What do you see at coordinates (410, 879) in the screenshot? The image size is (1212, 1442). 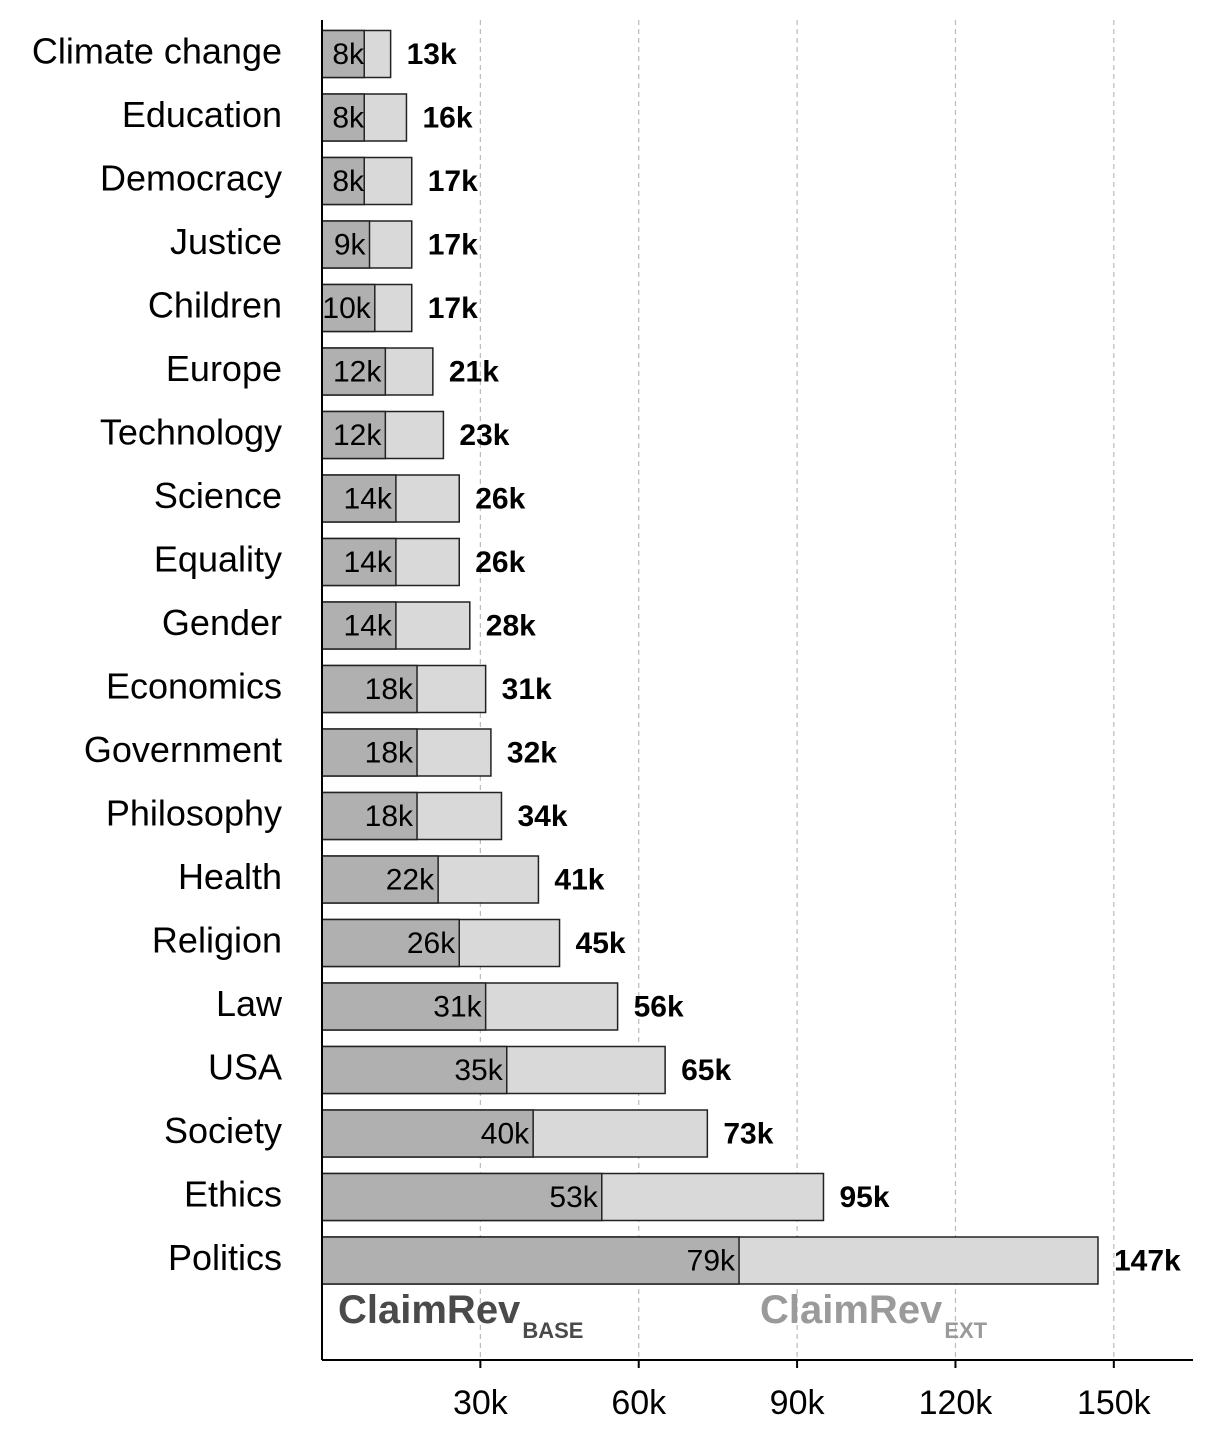 I see `base-value-label: 22k` at bounding box center [410, 879].